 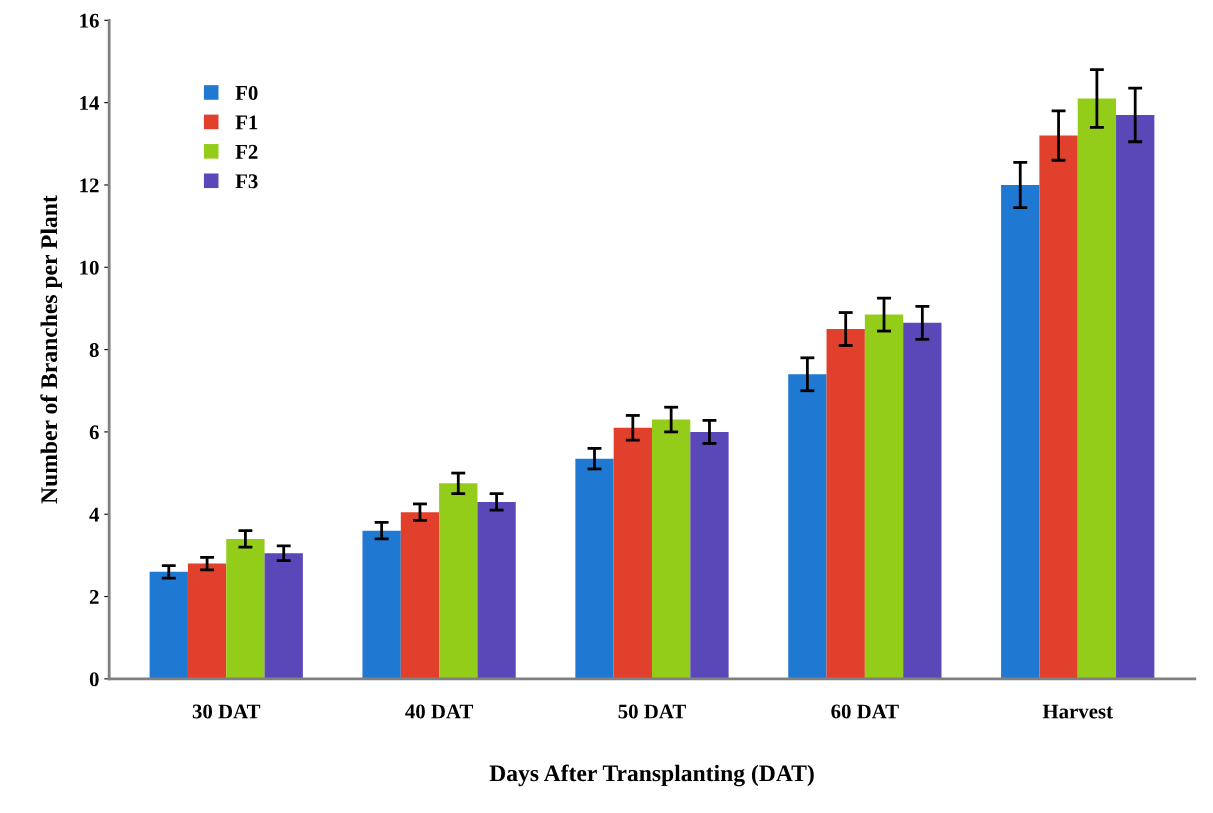 I want to click on legend-label: F3, so click(x=246, y=181).